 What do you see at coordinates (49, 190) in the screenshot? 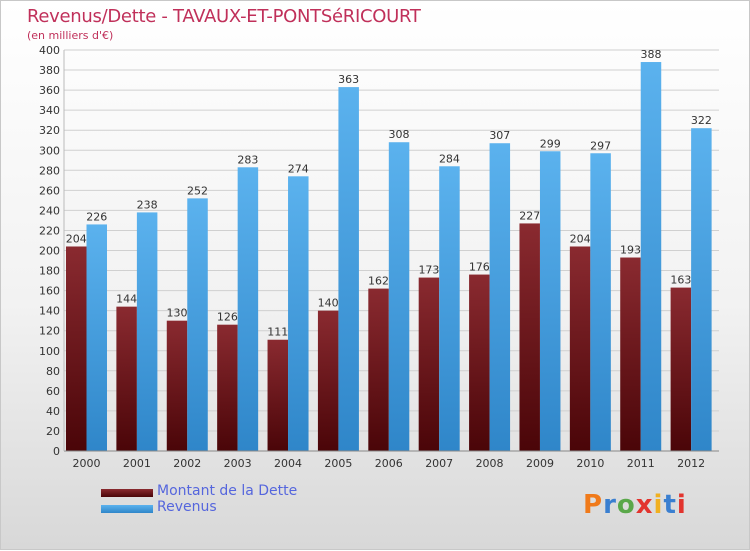
I see `y-tick-label: 260` at bounding box center [49, 190].